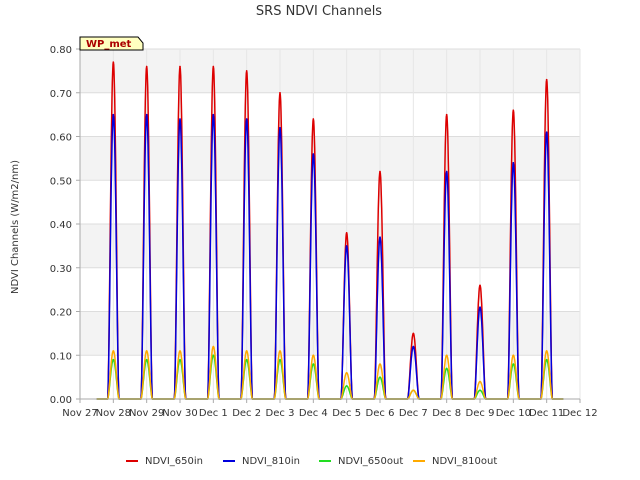 The width and height of the screenshot is (640, 480). Describe the element at coordinates (61, 50) in the screenshot. I see `y-tick-label: 0.80` at that location.